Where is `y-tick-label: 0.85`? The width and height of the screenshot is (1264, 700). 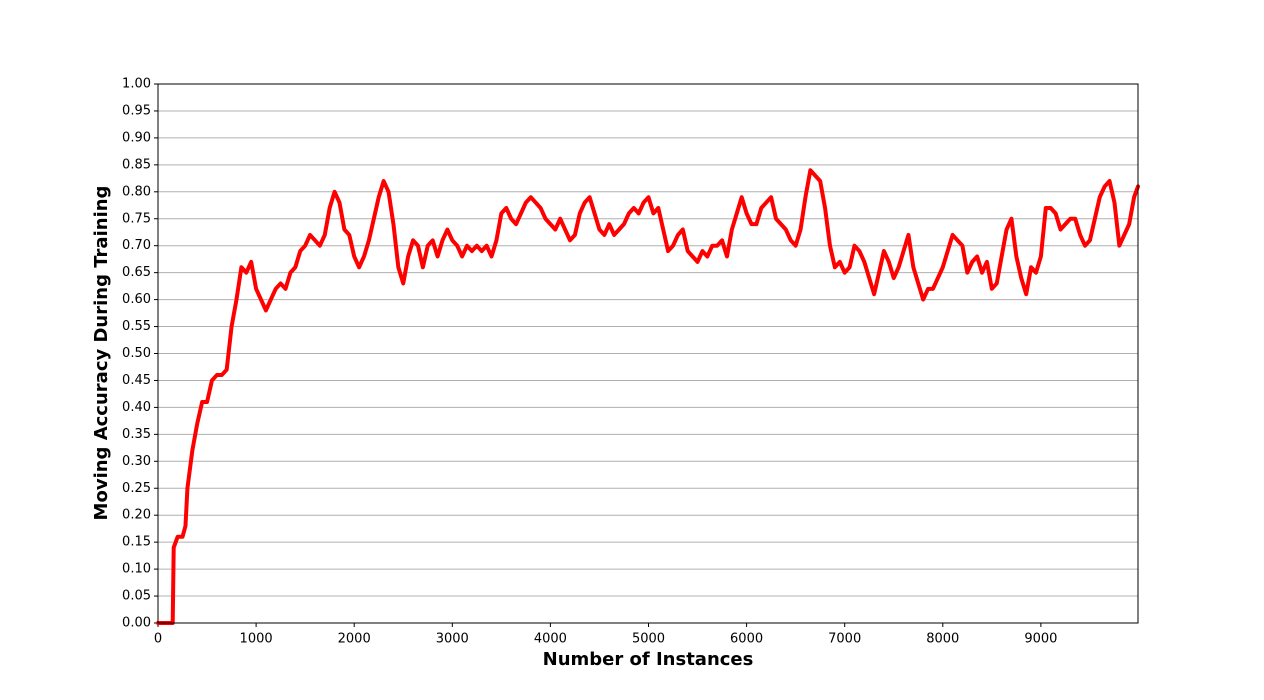
y-tick-label: 0.85 is located at coordinates (136, 164).